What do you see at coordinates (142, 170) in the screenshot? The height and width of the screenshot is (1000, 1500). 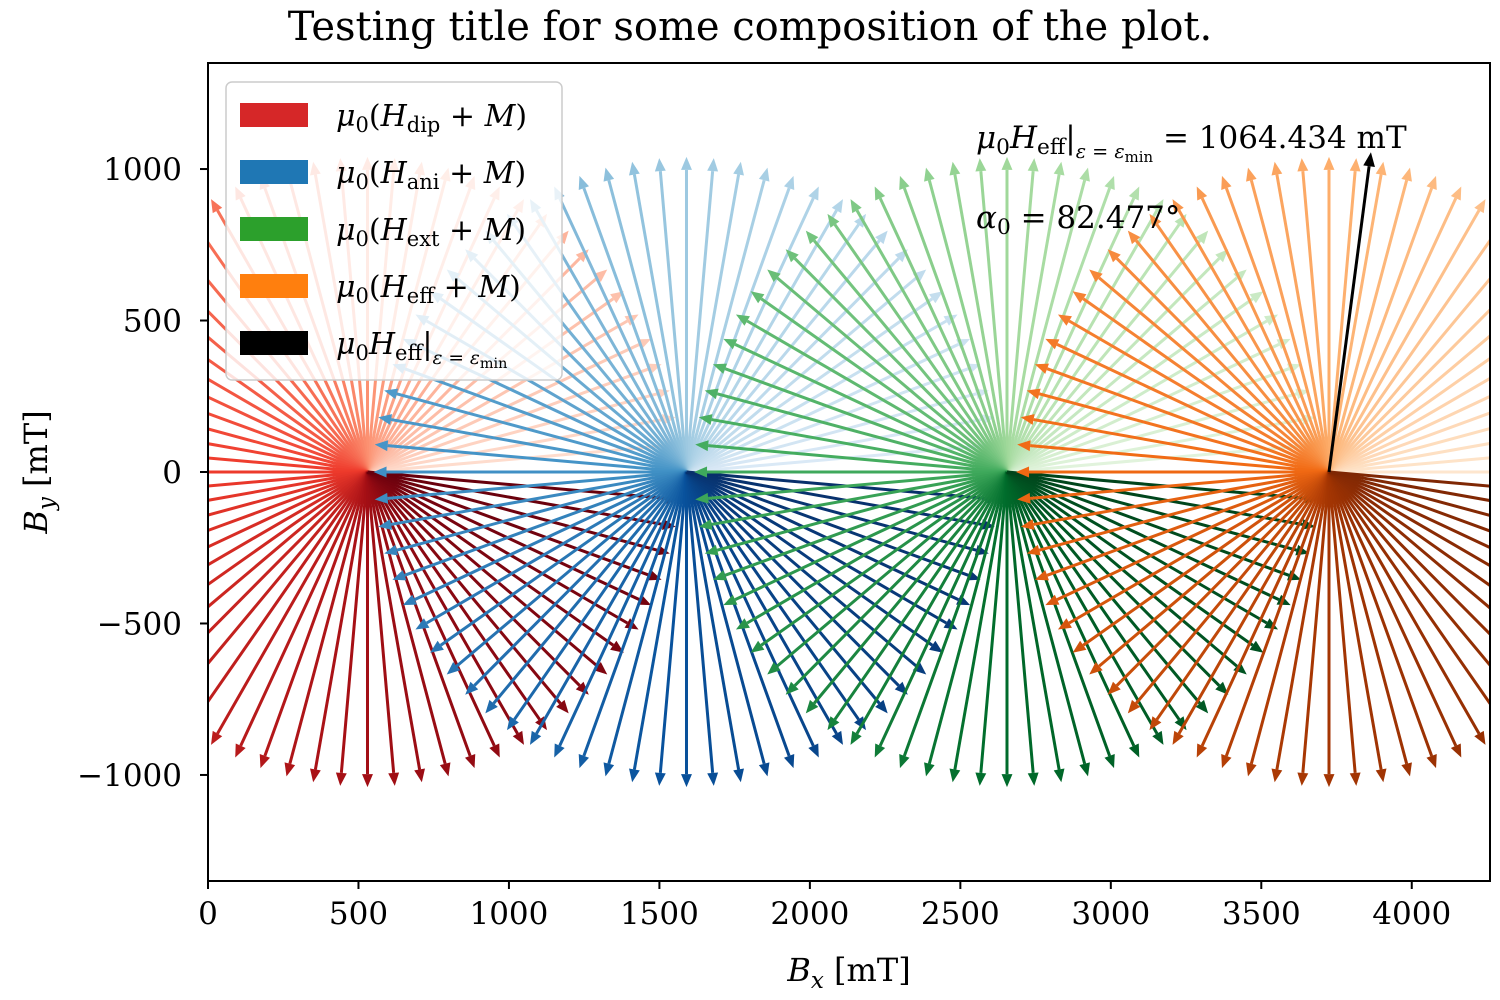 I see `y-tick-label: 1000` at bounding box center [142, 170].